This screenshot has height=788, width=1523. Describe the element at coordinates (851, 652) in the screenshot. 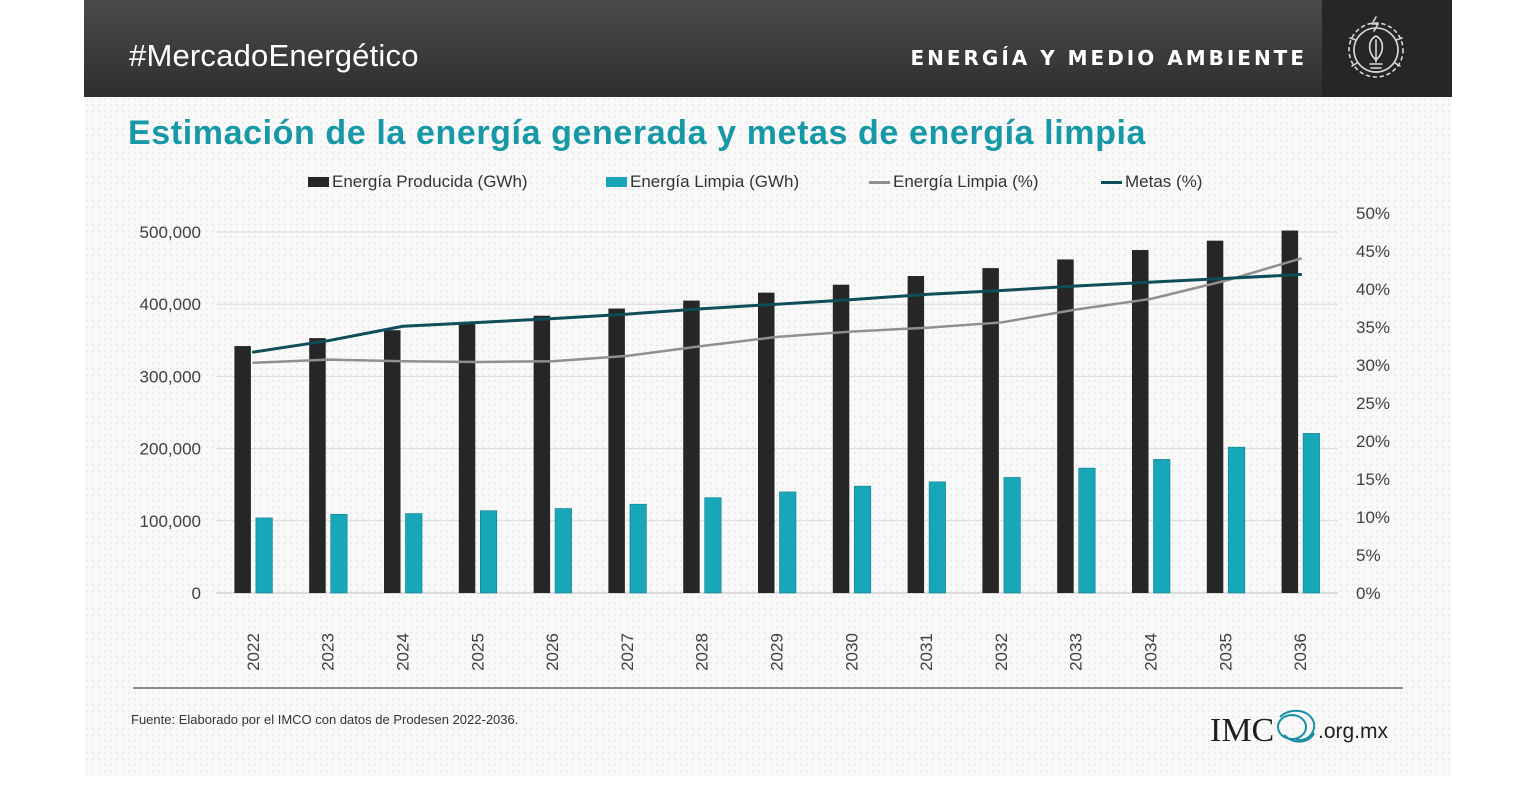

I see `x-tick-label: 2030` at that location.